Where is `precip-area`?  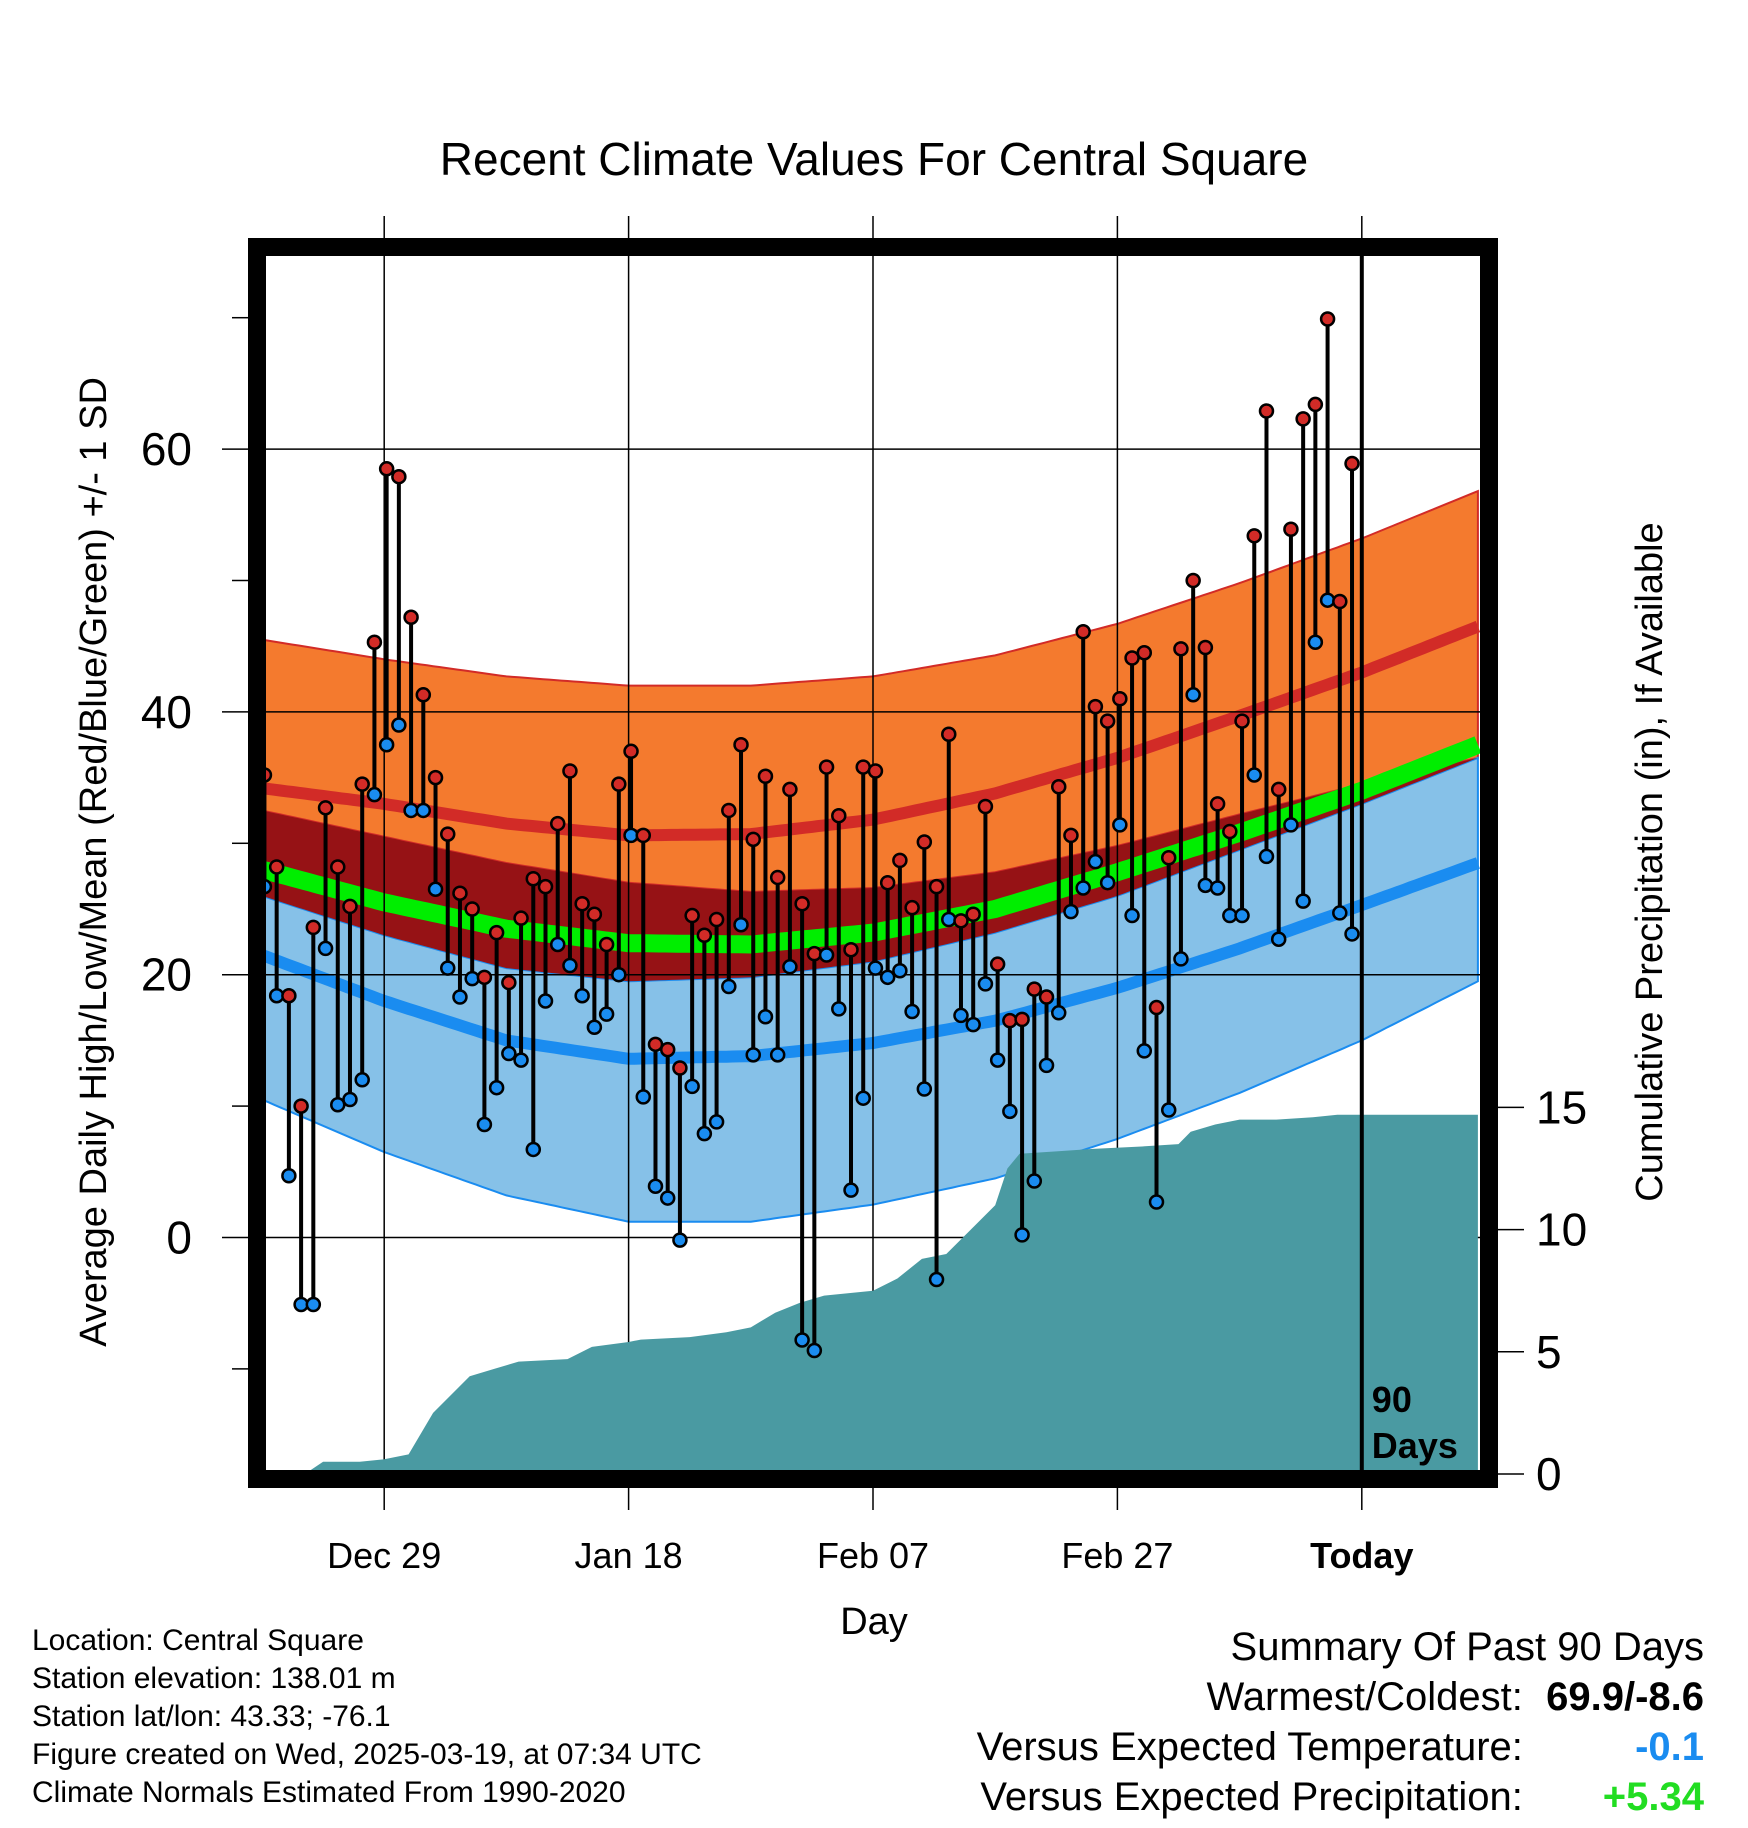
precip-area is located at coordinates (870, 1294).